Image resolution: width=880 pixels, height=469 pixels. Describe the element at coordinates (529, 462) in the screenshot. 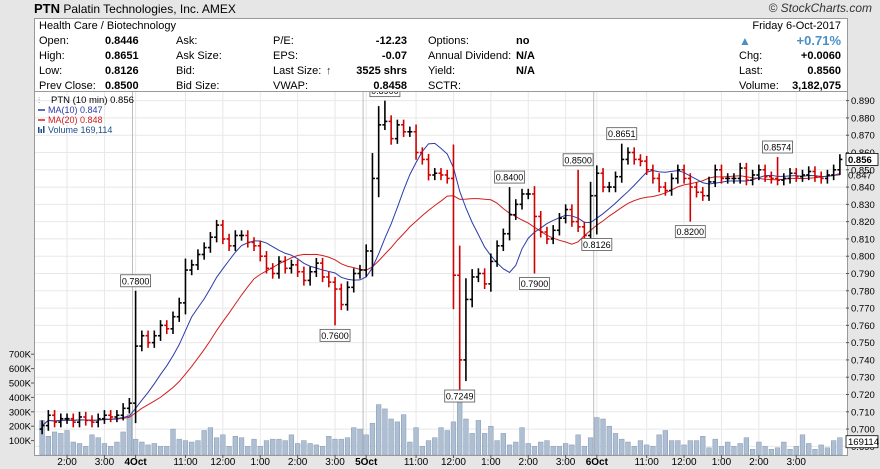

I see `time-tick-label: 2:00` at that location.